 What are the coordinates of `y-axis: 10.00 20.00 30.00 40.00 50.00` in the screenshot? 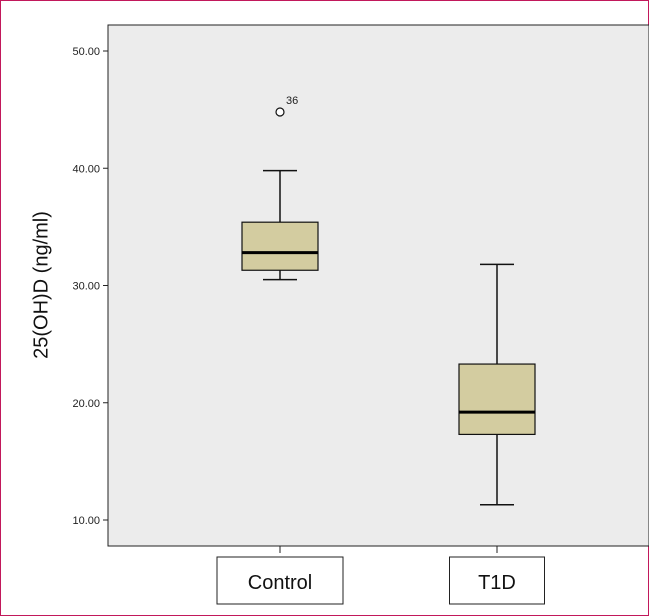 It's located at (90, 286).